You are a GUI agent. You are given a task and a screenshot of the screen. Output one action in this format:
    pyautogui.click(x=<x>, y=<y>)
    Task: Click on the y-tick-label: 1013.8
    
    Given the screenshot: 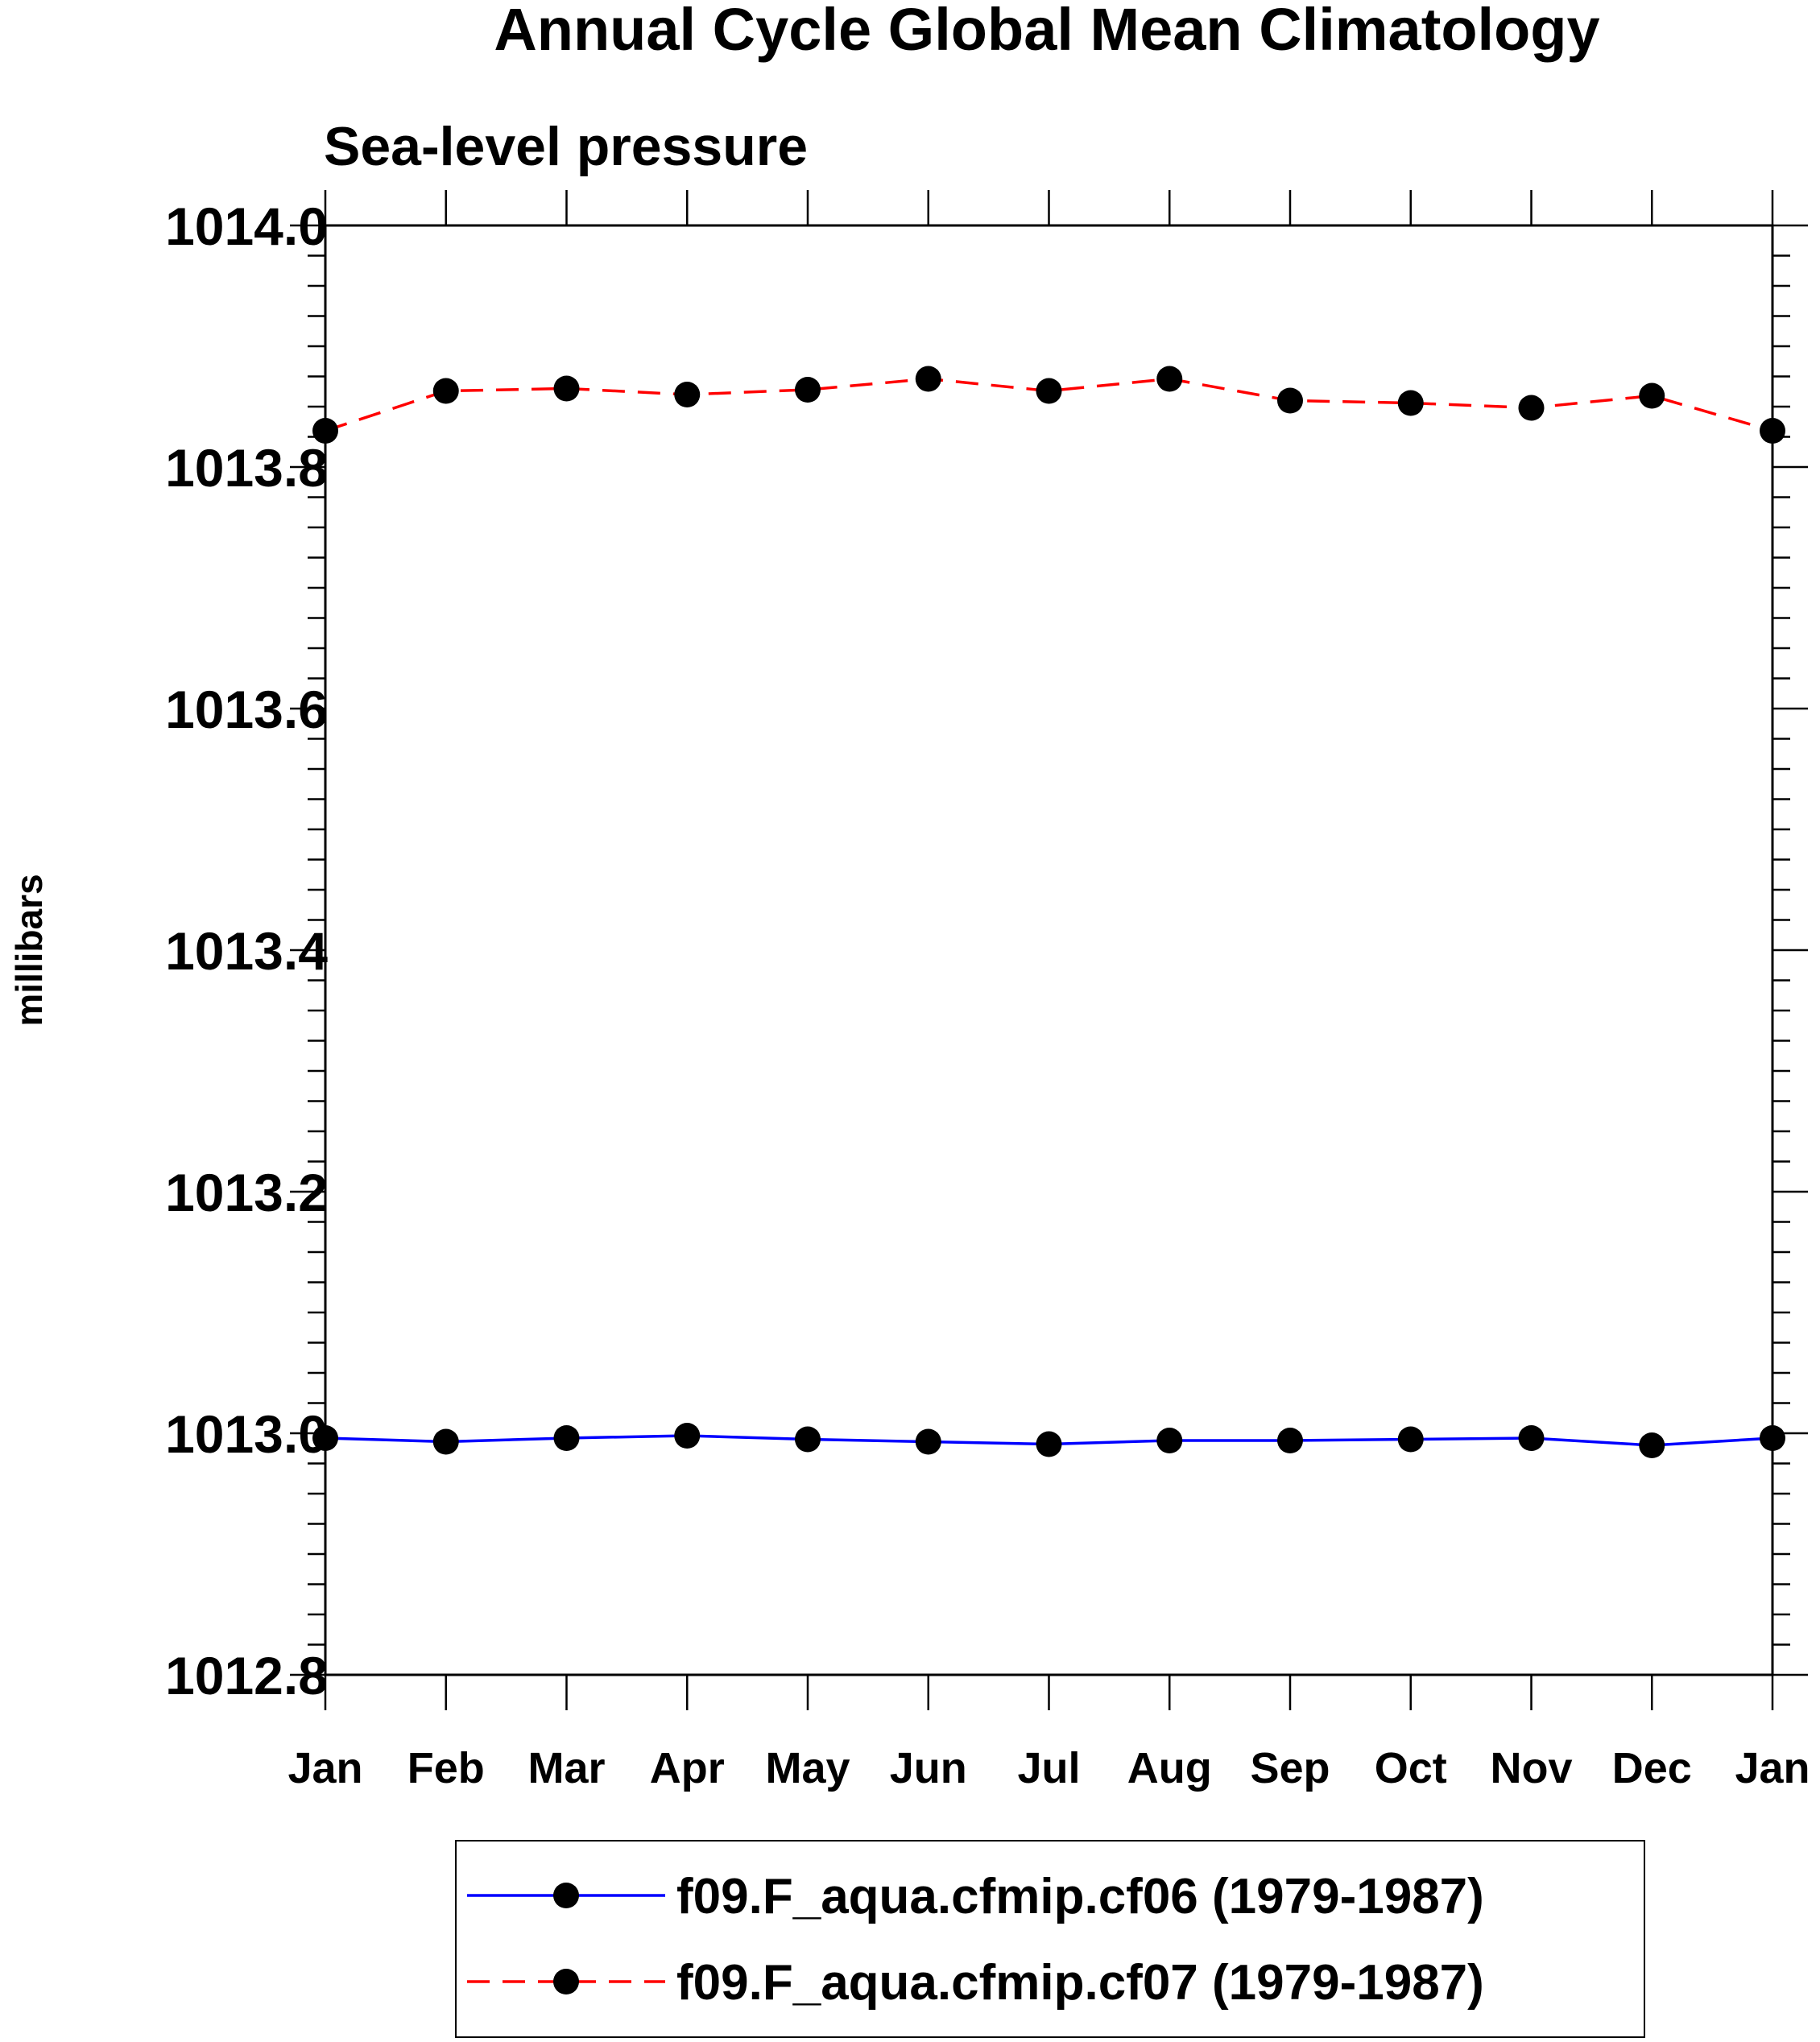 What is the action you would take?
    pyautogui.click(x=246, y=468)
    